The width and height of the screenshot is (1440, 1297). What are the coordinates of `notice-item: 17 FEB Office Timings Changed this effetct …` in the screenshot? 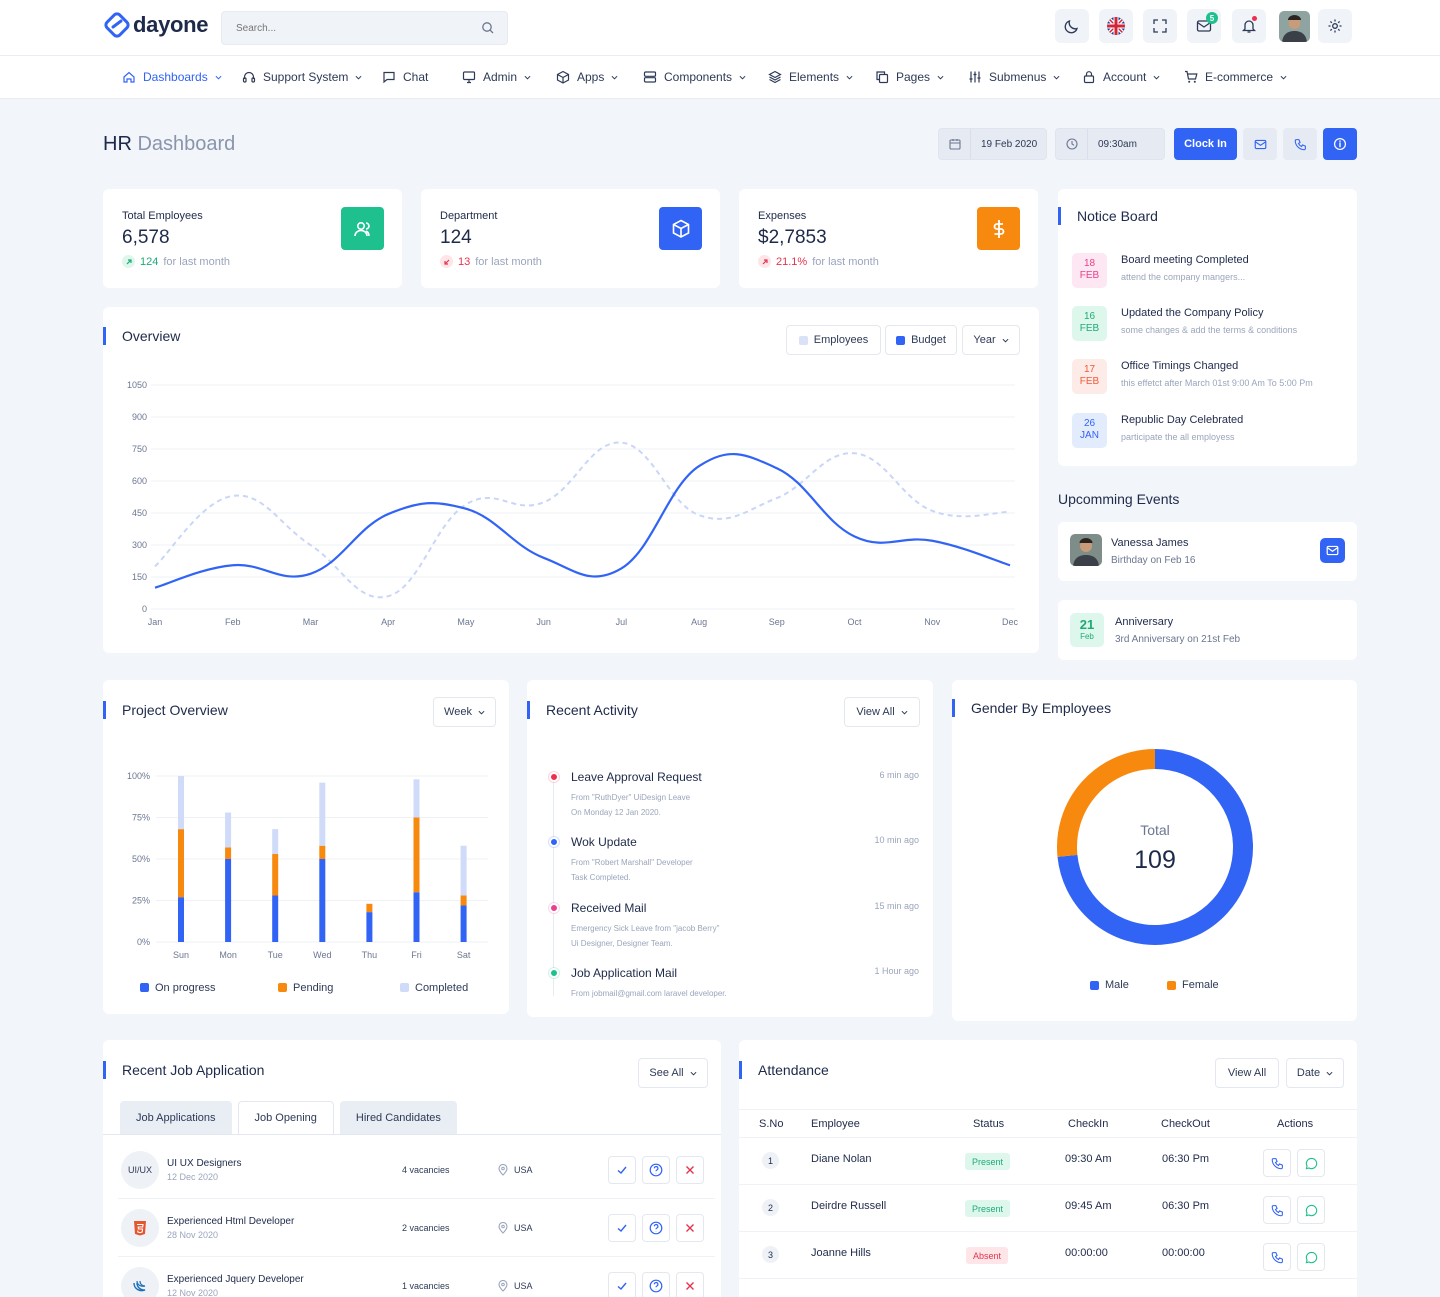 It's located at (1192, 376).